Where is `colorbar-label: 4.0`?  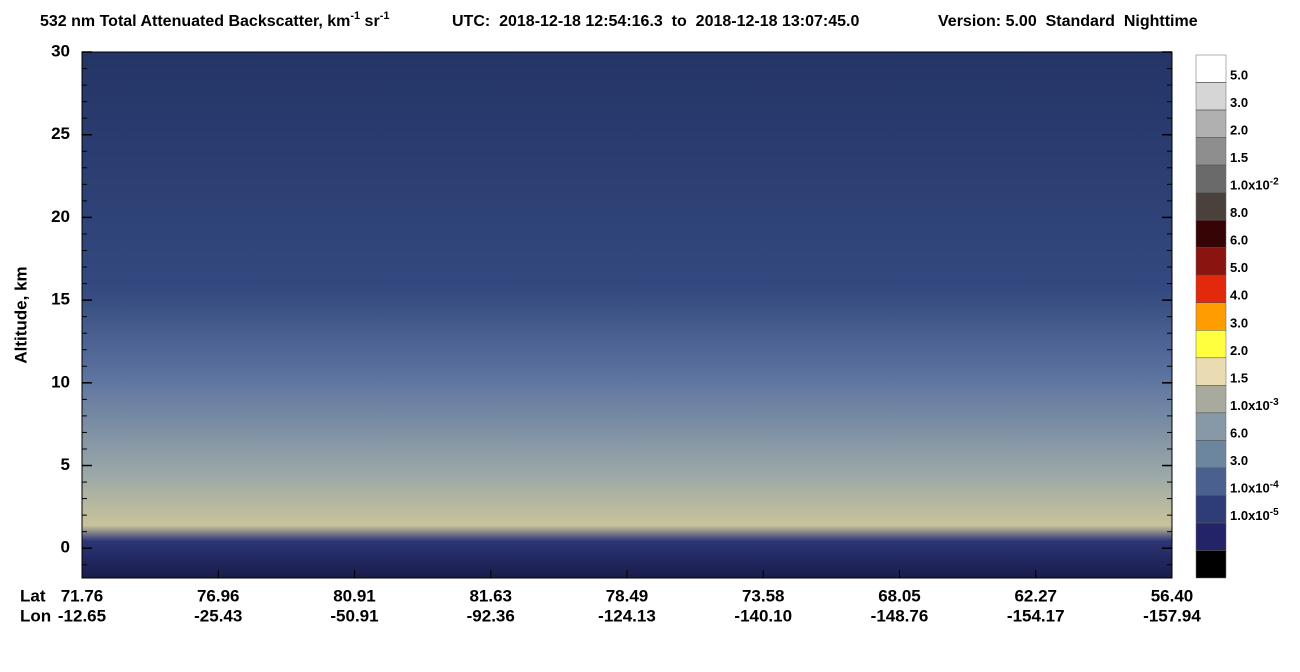
colorbar-label: 4.0 is located at coordinates (1239, 295).